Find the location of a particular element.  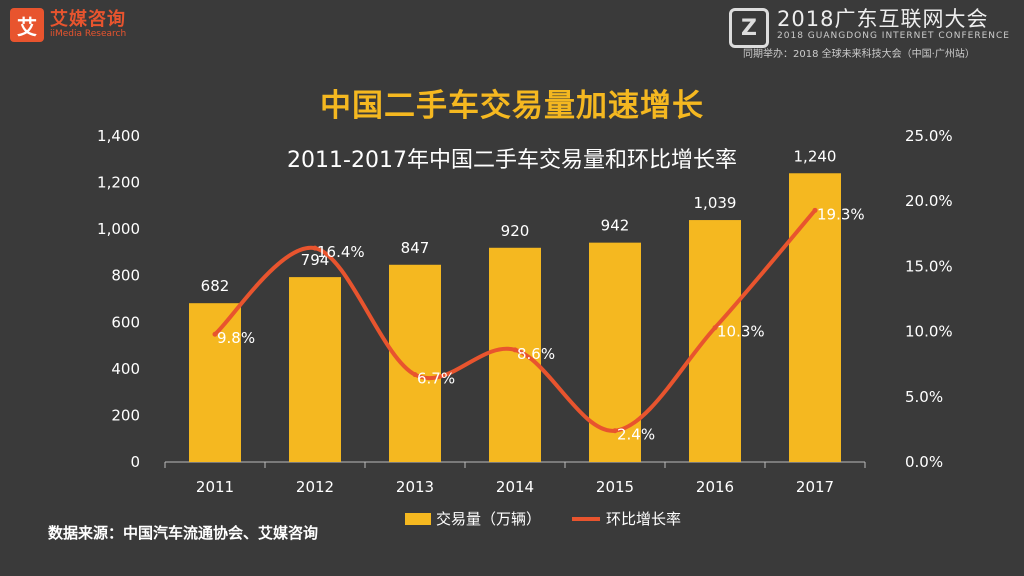

bar-value-label: 920 is located at coordinates (515, 231).